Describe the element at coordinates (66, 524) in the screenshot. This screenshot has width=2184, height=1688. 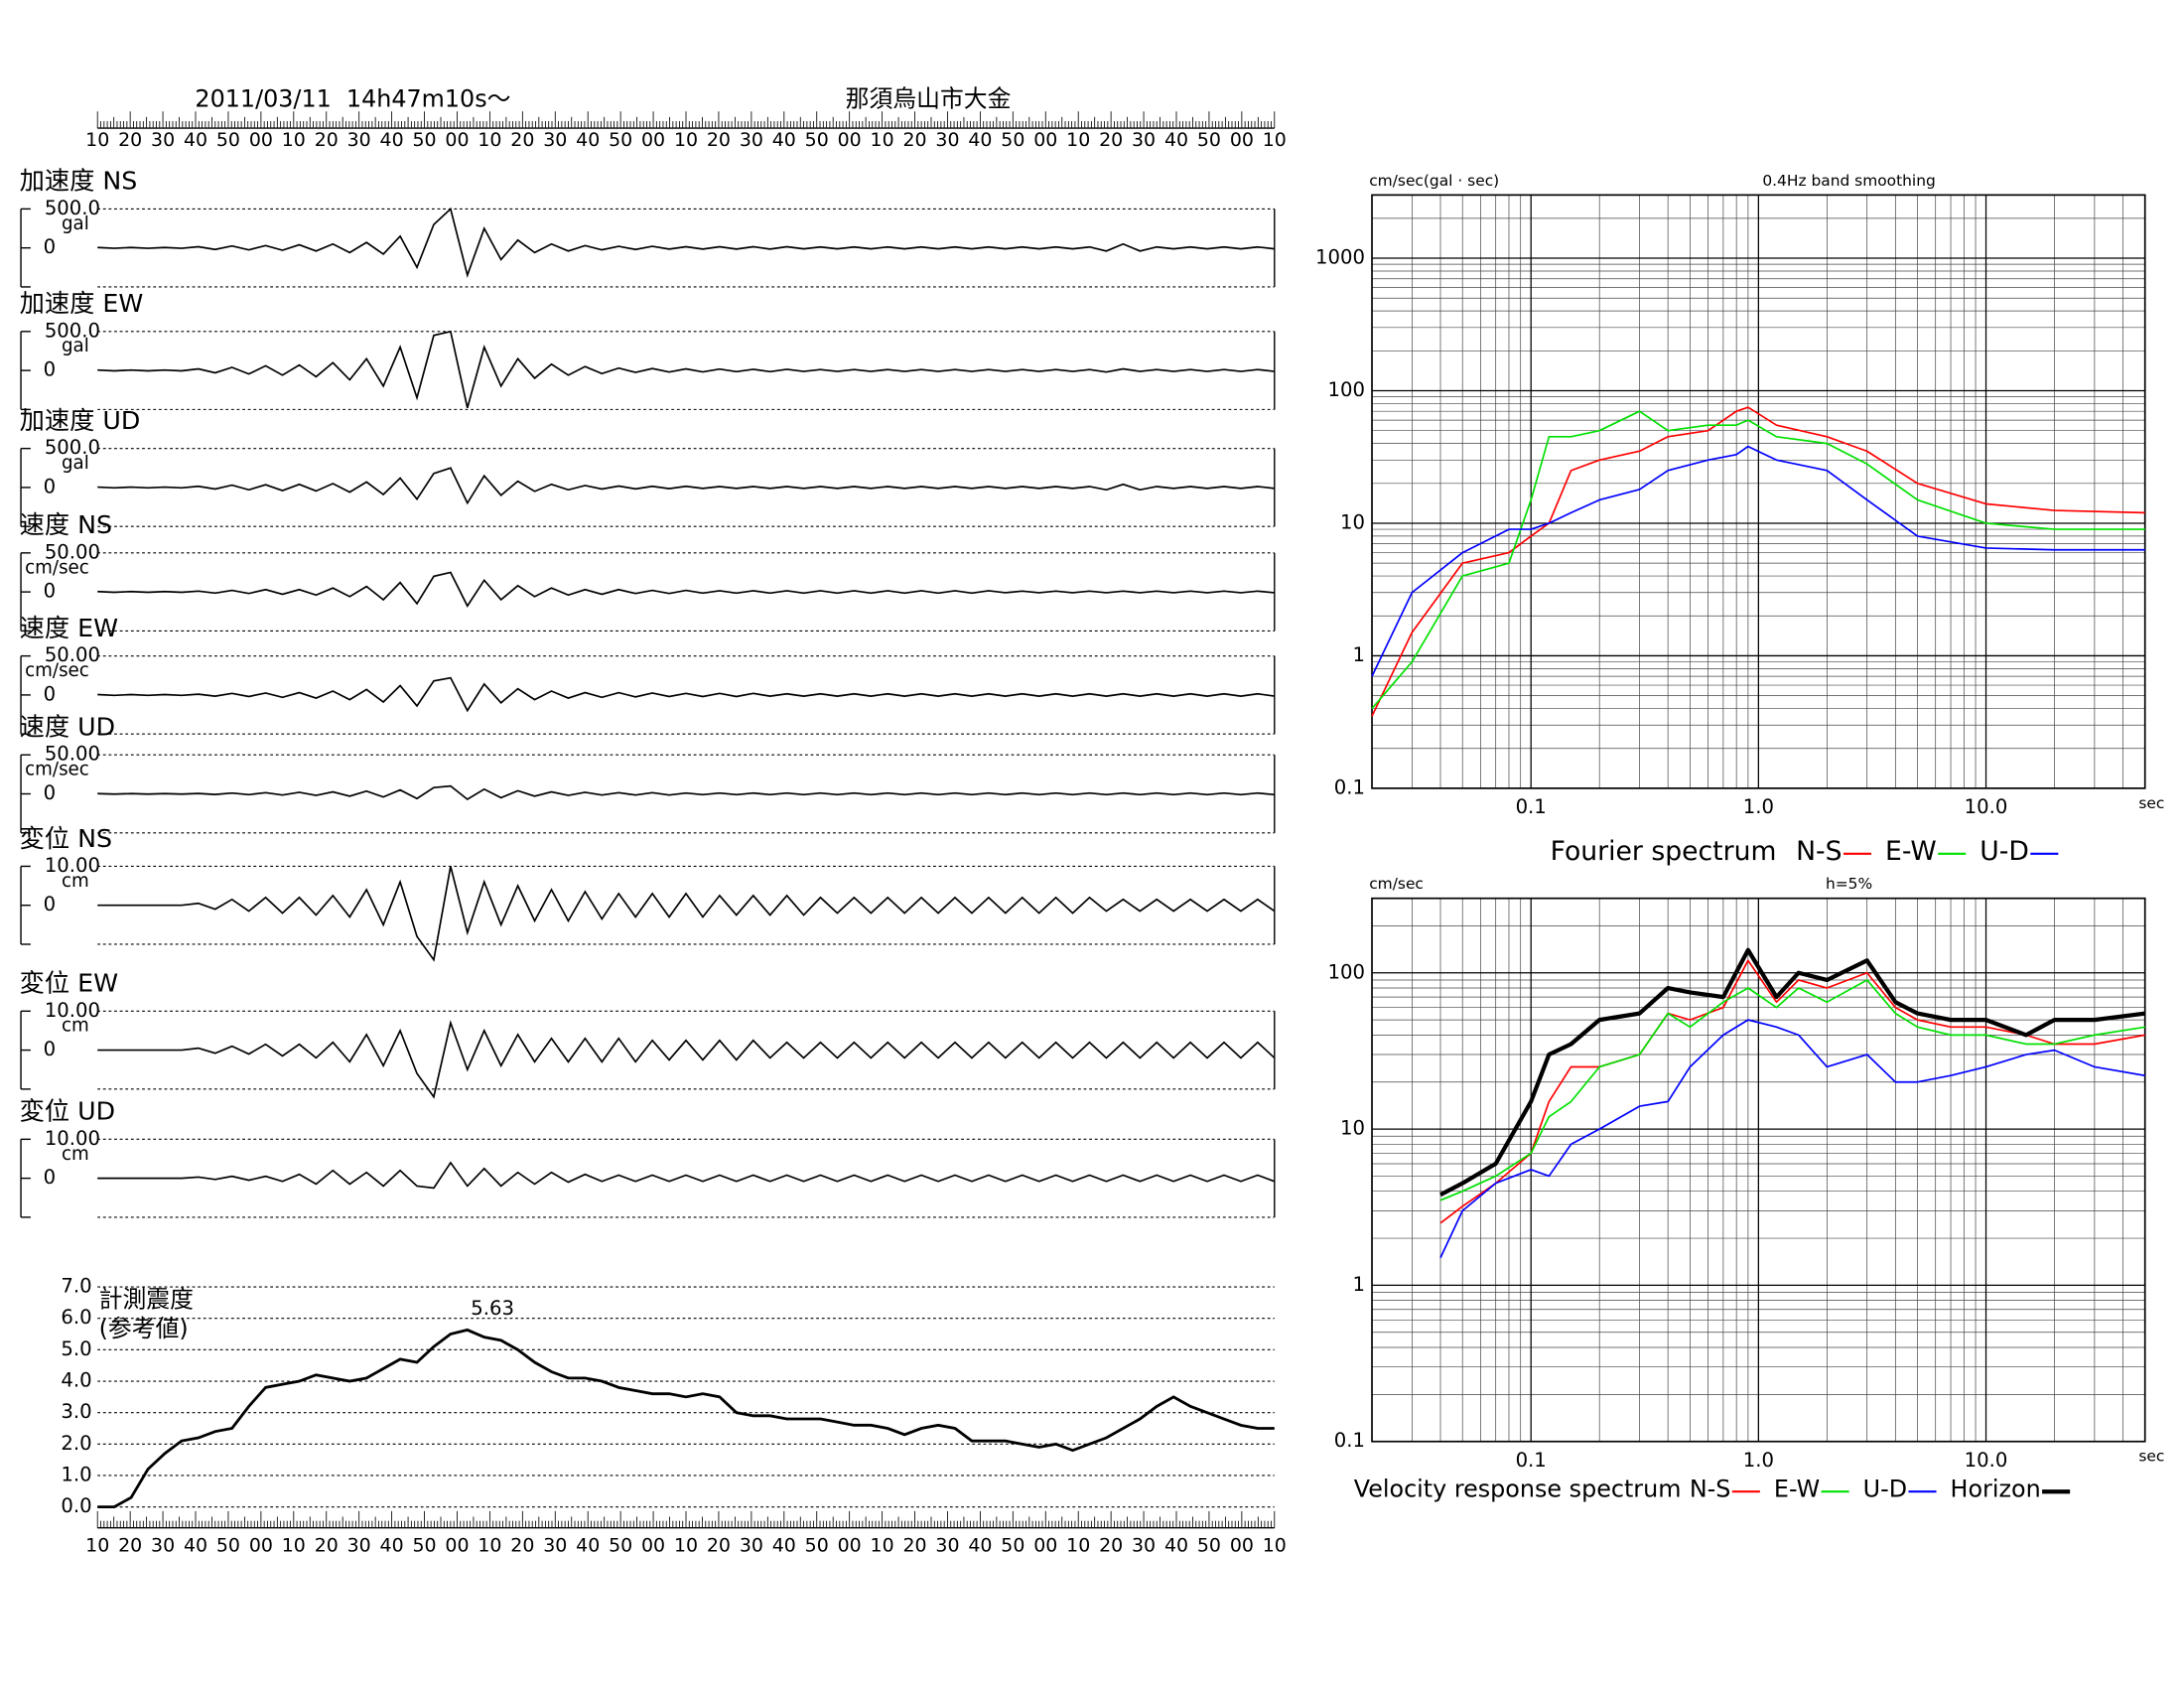
I see `trace-title: 速度 NS` at that location.